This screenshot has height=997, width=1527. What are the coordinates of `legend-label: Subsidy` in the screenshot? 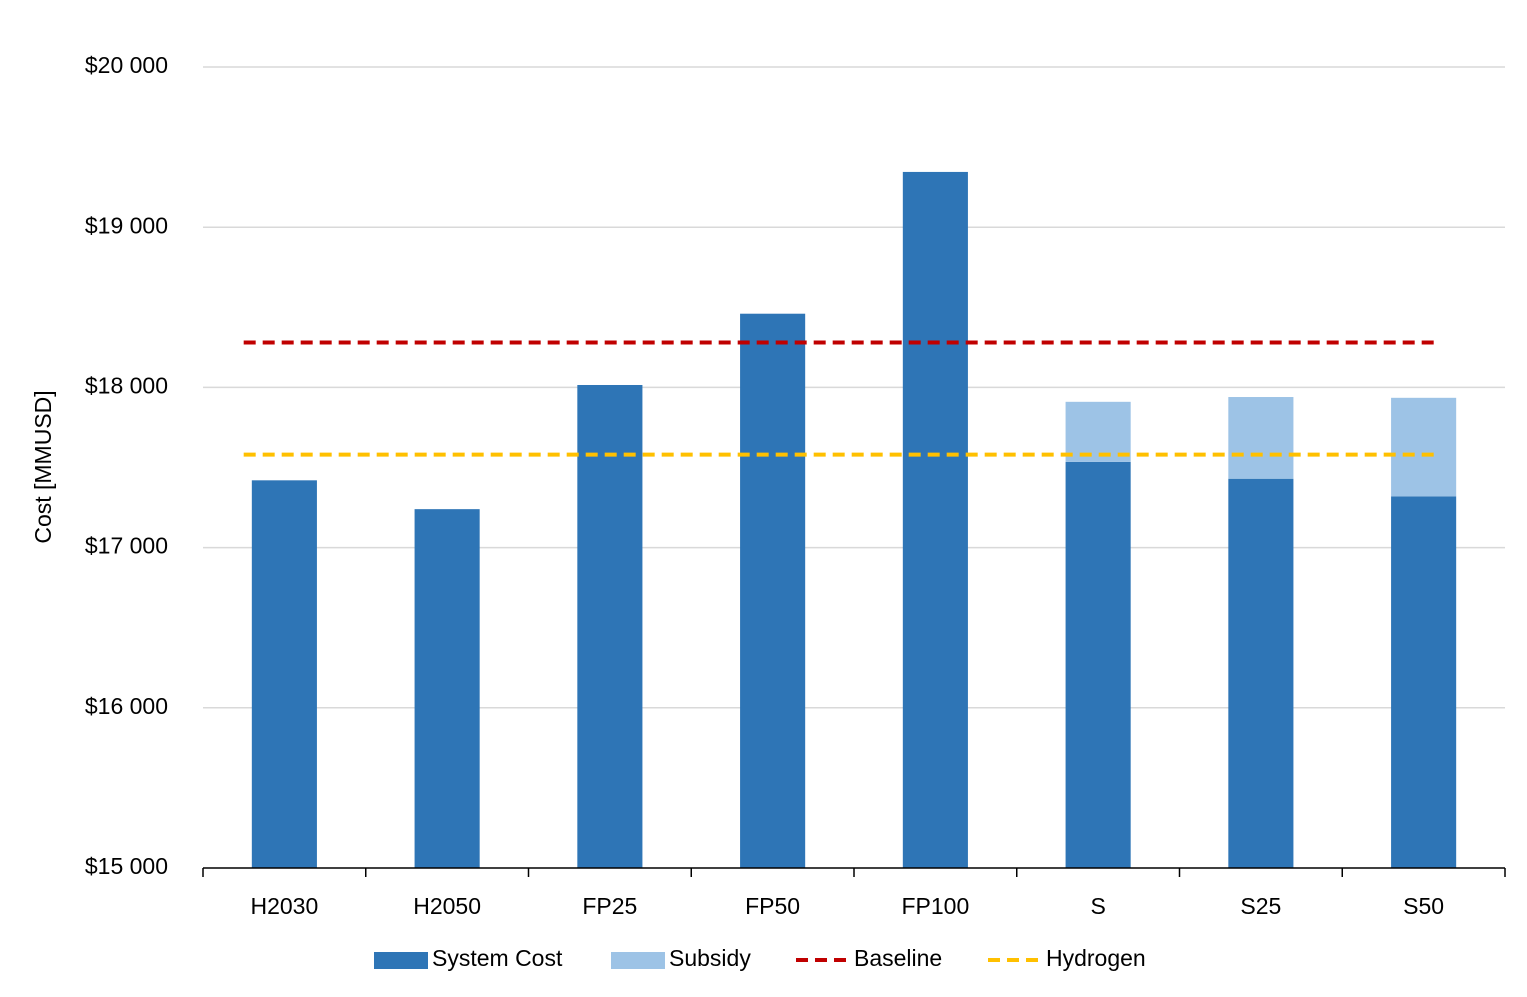 It's located at (710, 958).